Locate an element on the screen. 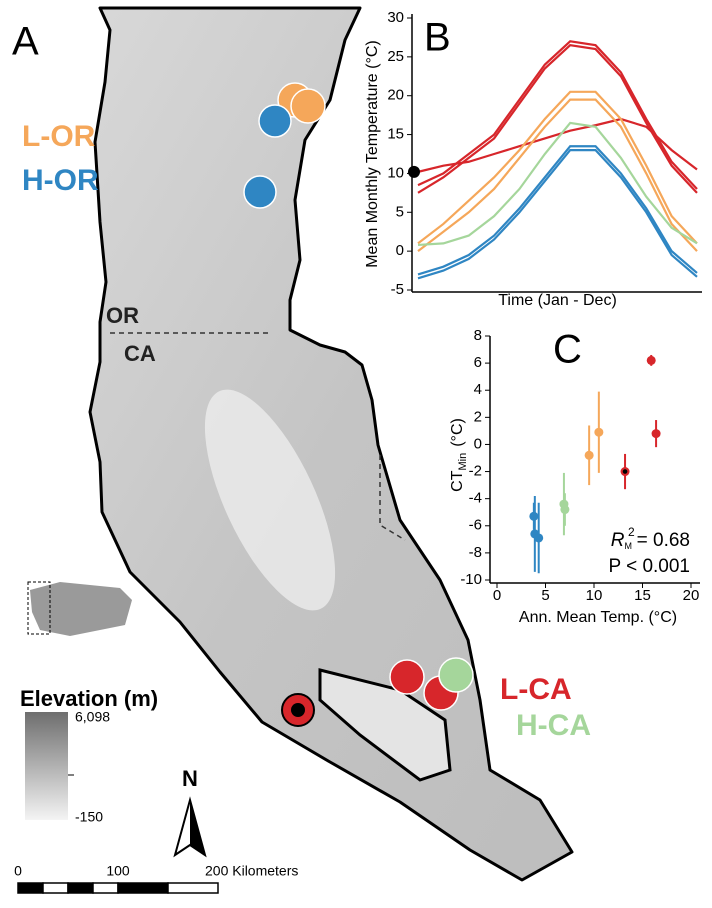 The image size is (712, 908). x-axis-label: Ann. Mean Temp. (°C) is located at coordinates (598, 617).